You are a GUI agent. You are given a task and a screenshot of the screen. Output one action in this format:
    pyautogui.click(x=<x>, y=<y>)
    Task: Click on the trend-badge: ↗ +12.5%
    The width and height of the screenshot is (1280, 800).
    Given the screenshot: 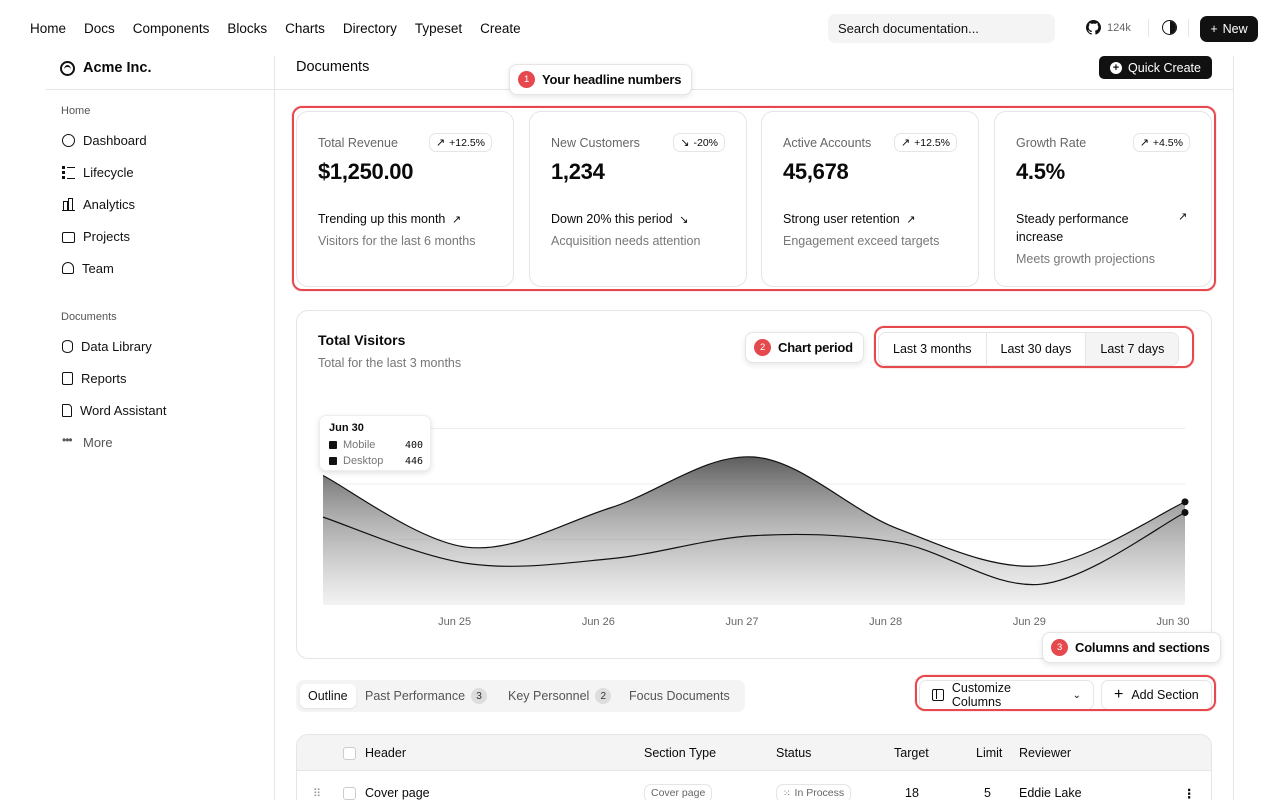 What is the action you would take?
    pyautogui.click(x=460, y=142)
    